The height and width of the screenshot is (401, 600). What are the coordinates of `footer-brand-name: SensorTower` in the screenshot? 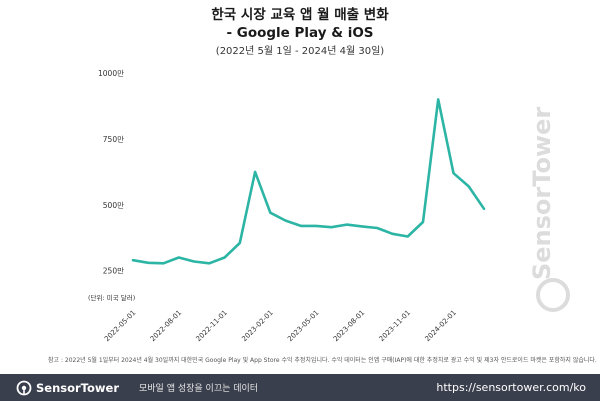 It's located at (77, 387).